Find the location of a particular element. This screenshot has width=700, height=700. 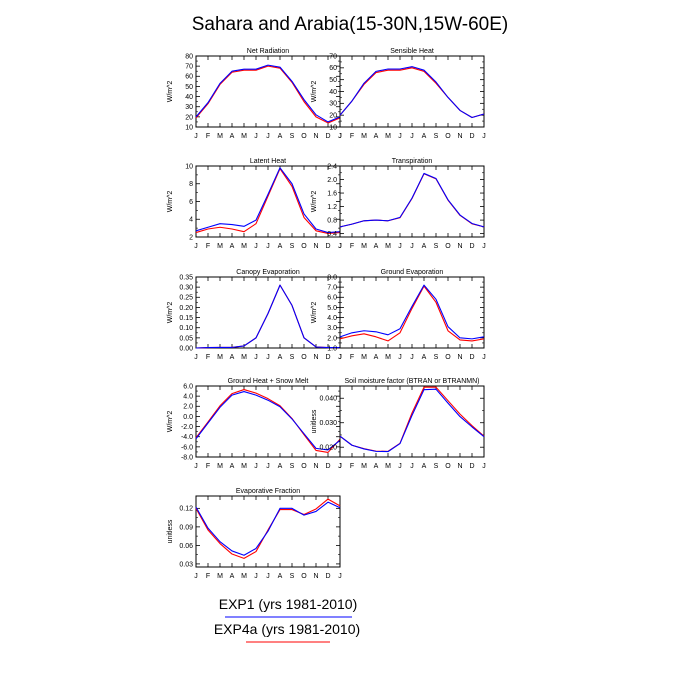

y-tick-label: 0.30 is located at coordinates (186, 288).